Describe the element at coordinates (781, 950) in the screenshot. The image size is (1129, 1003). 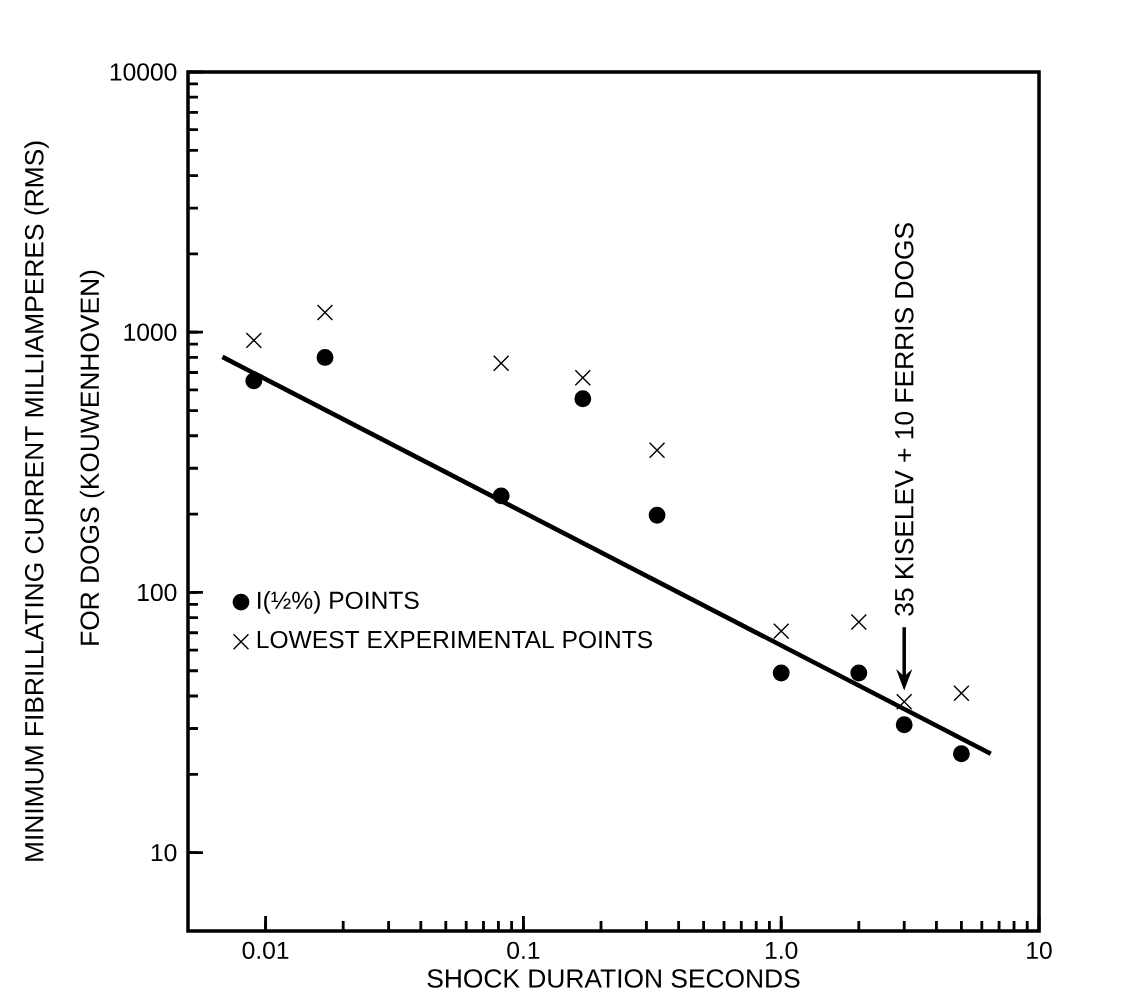
I see `x-tick-label: 1.0` at that location.